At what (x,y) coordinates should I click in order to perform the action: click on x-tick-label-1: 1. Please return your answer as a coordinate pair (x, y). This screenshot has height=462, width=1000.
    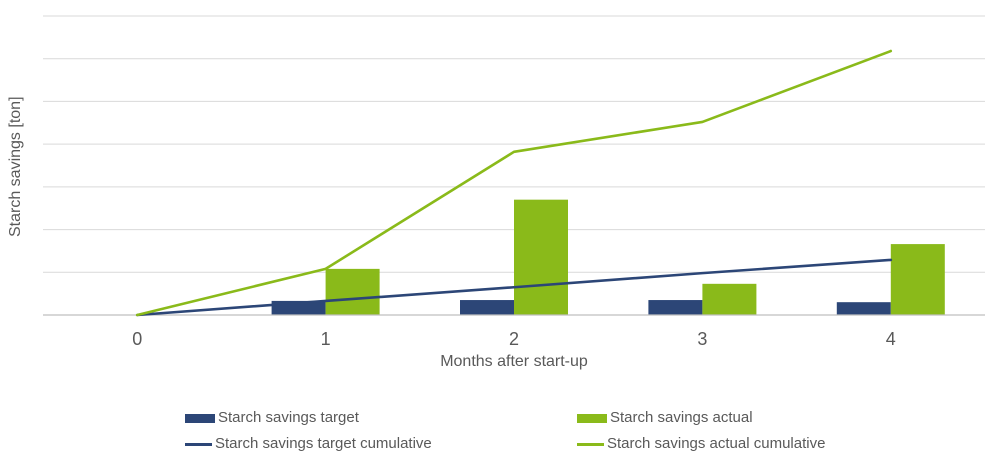
    Looking at the image, I should click on (326, 339).